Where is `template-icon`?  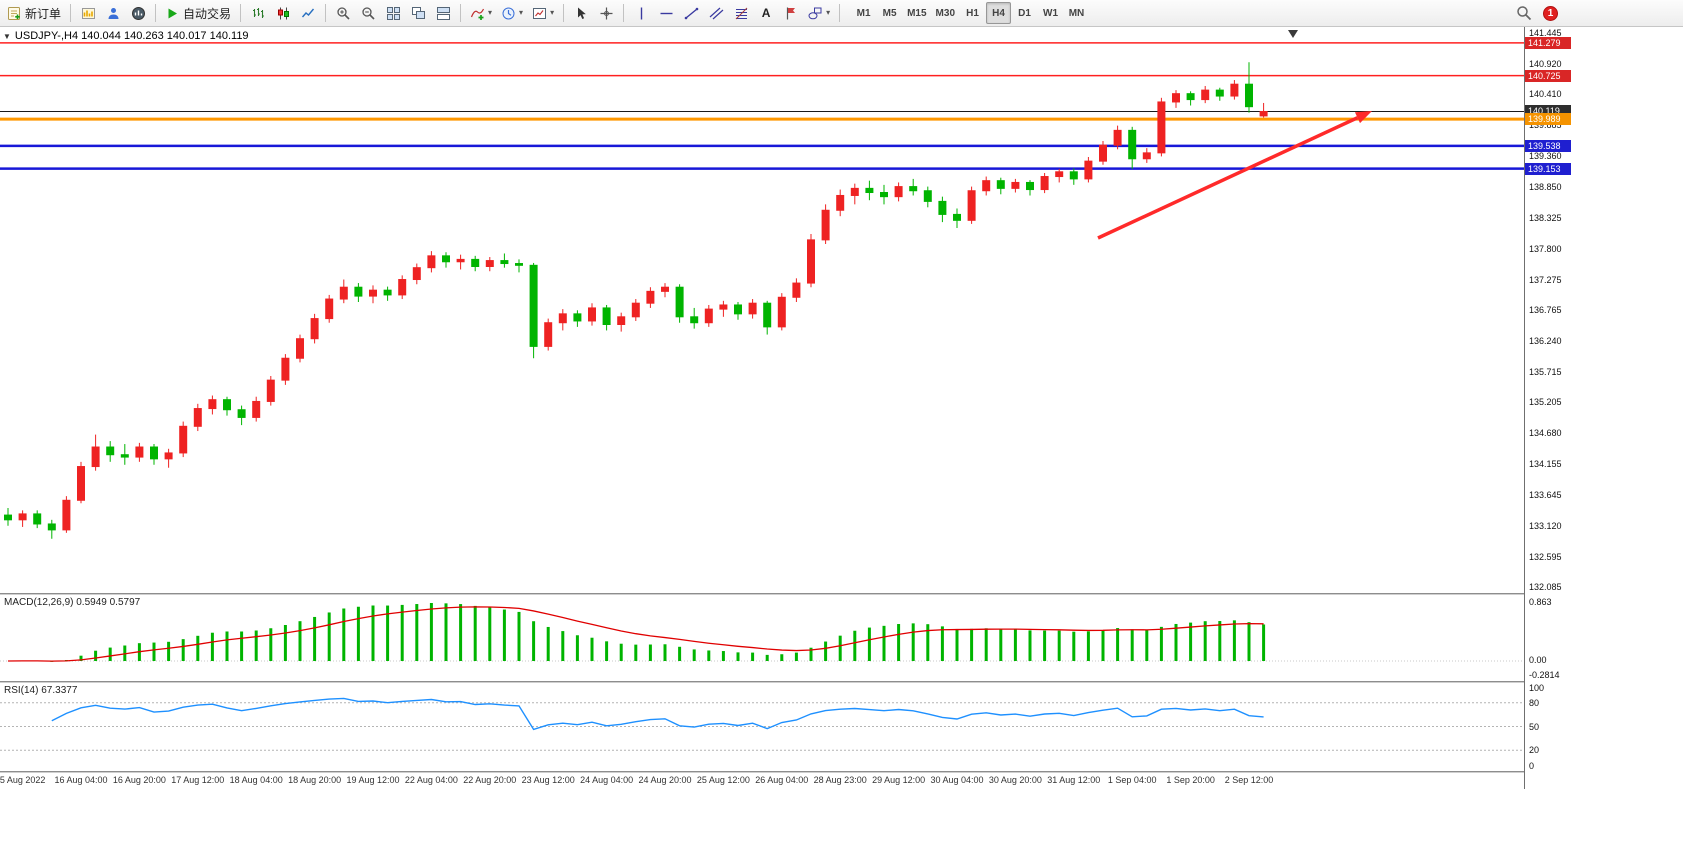
template-icon is located at coordinates (540, 13).